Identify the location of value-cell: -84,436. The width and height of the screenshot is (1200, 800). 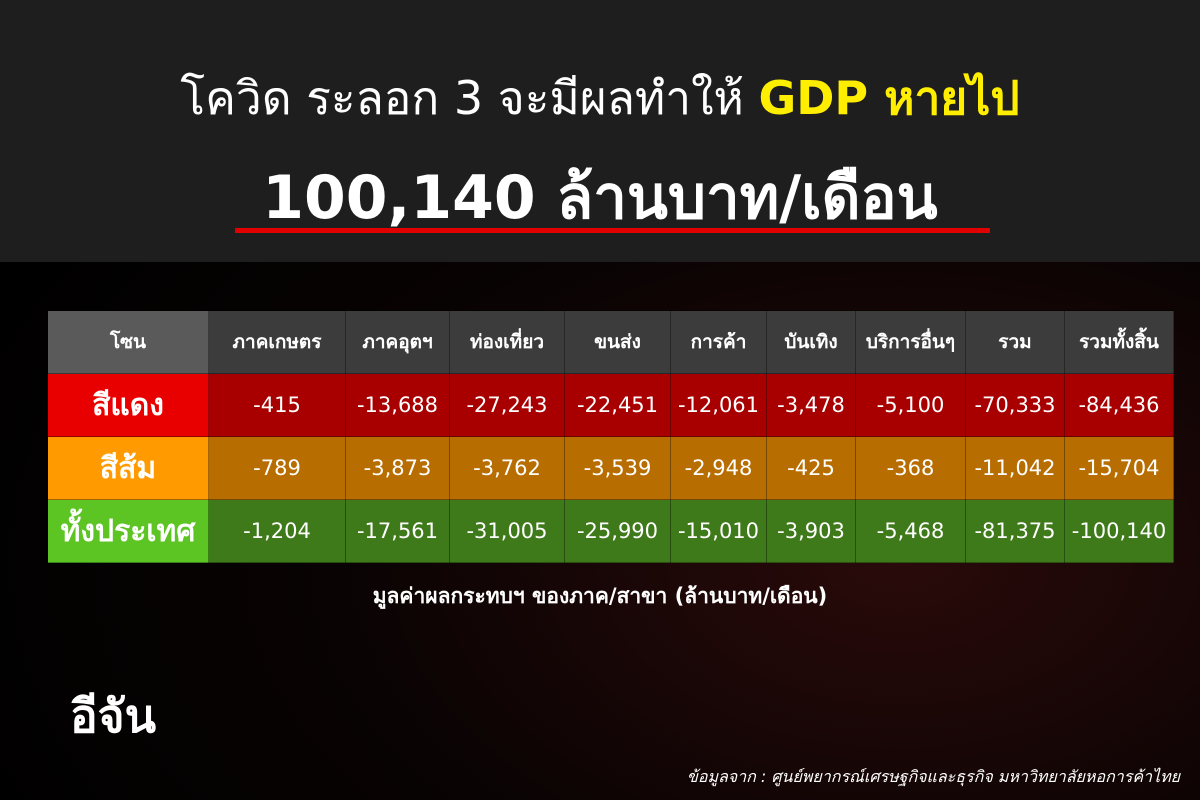
(1119, 405).